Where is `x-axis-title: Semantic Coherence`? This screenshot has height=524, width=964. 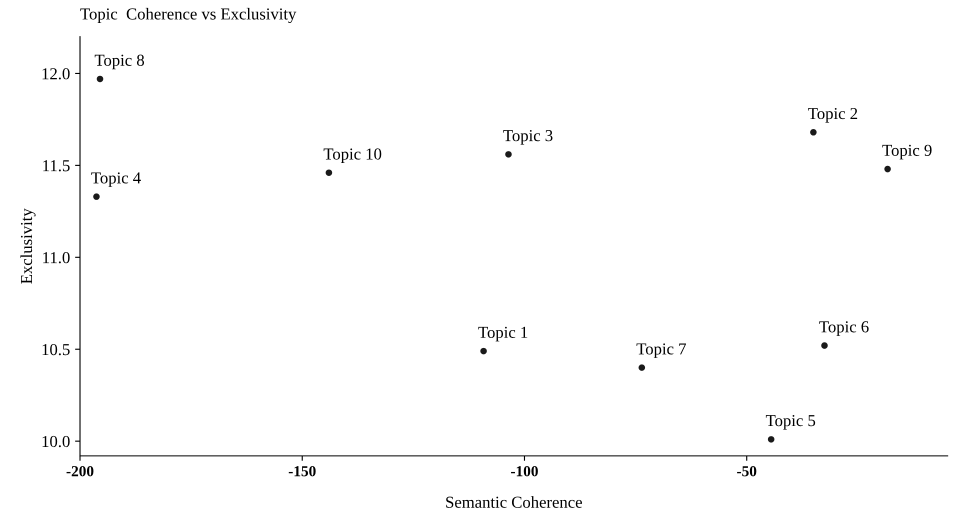 x-axis-title: Semantic Coherence is located at coordinates (514, 502).